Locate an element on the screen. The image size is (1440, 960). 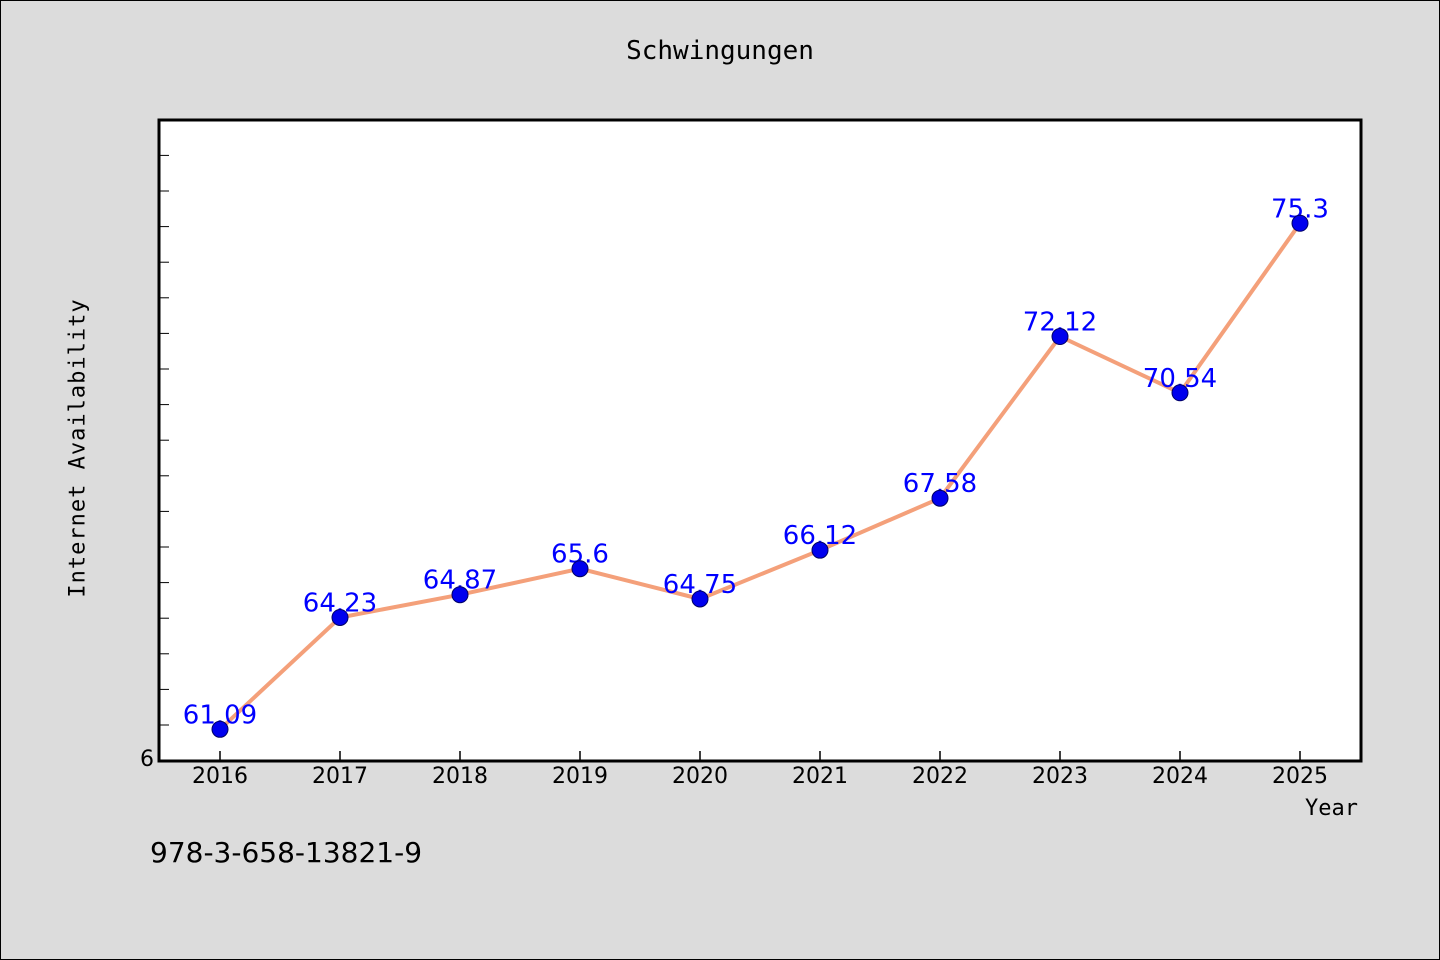
x-tick-label: 2016 is located at coordinates (220, 776).